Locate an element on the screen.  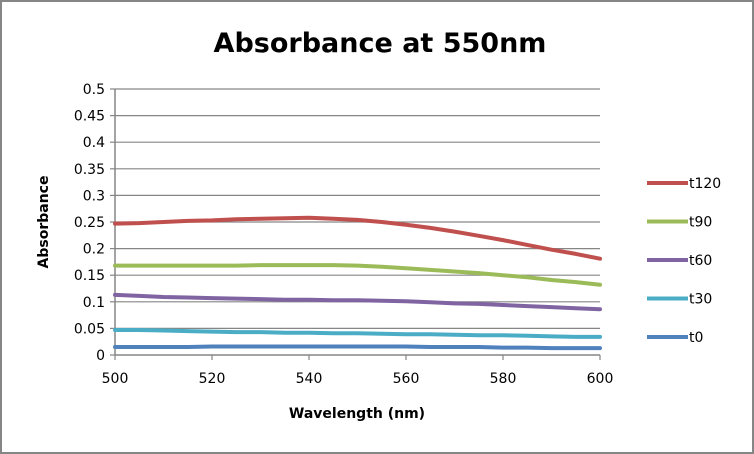
x-tick-label: 520 is located at coordinates (212, 379).